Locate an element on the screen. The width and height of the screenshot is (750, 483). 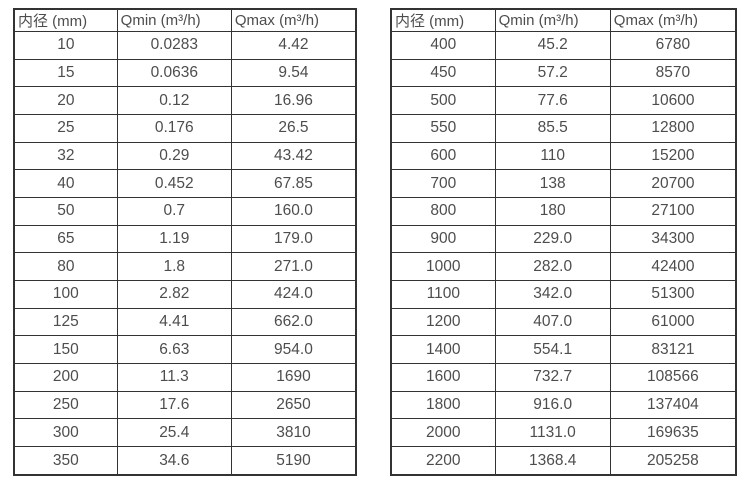
table-cell: 45.2 is located at coordinates (552, 45).